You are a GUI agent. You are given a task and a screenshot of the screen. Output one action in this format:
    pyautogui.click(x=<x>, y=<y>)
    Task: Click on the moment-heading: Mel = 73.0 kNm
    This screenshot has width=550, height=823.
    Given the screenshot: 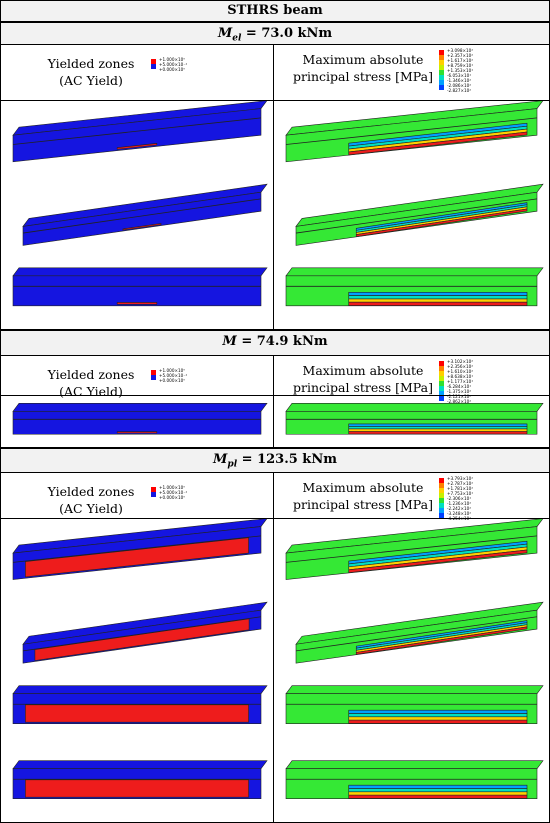 What is the action you would take?
    pyautogui.click(x=275, y=33)
    